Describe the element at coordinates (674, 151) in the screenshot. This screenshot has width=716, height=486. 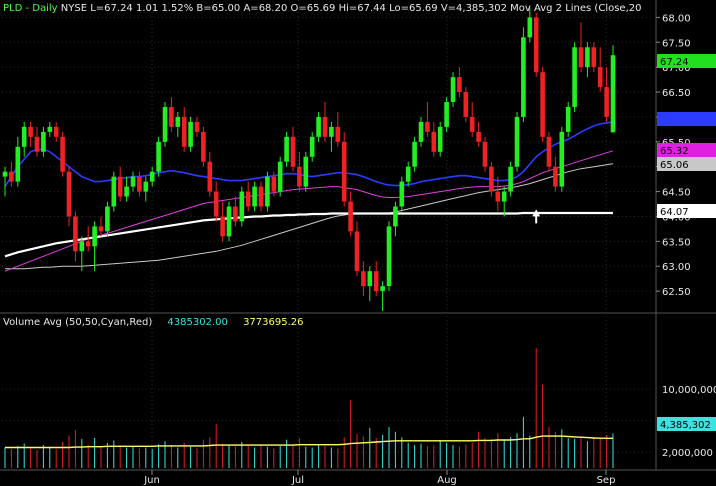
I see `price-tag: 65.32` at that location.